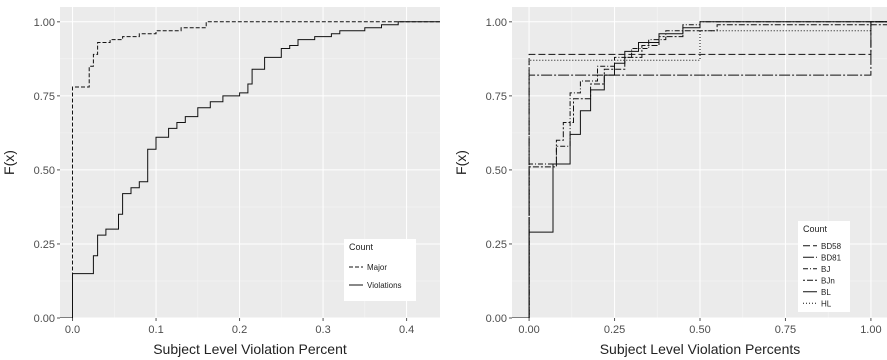 The width and height of the screenshot is (887, 360). What do you see at coordinates (72, 330) in the screenshot?
I see `x-tick-label: 0.0` at bounding box center [72, 330].